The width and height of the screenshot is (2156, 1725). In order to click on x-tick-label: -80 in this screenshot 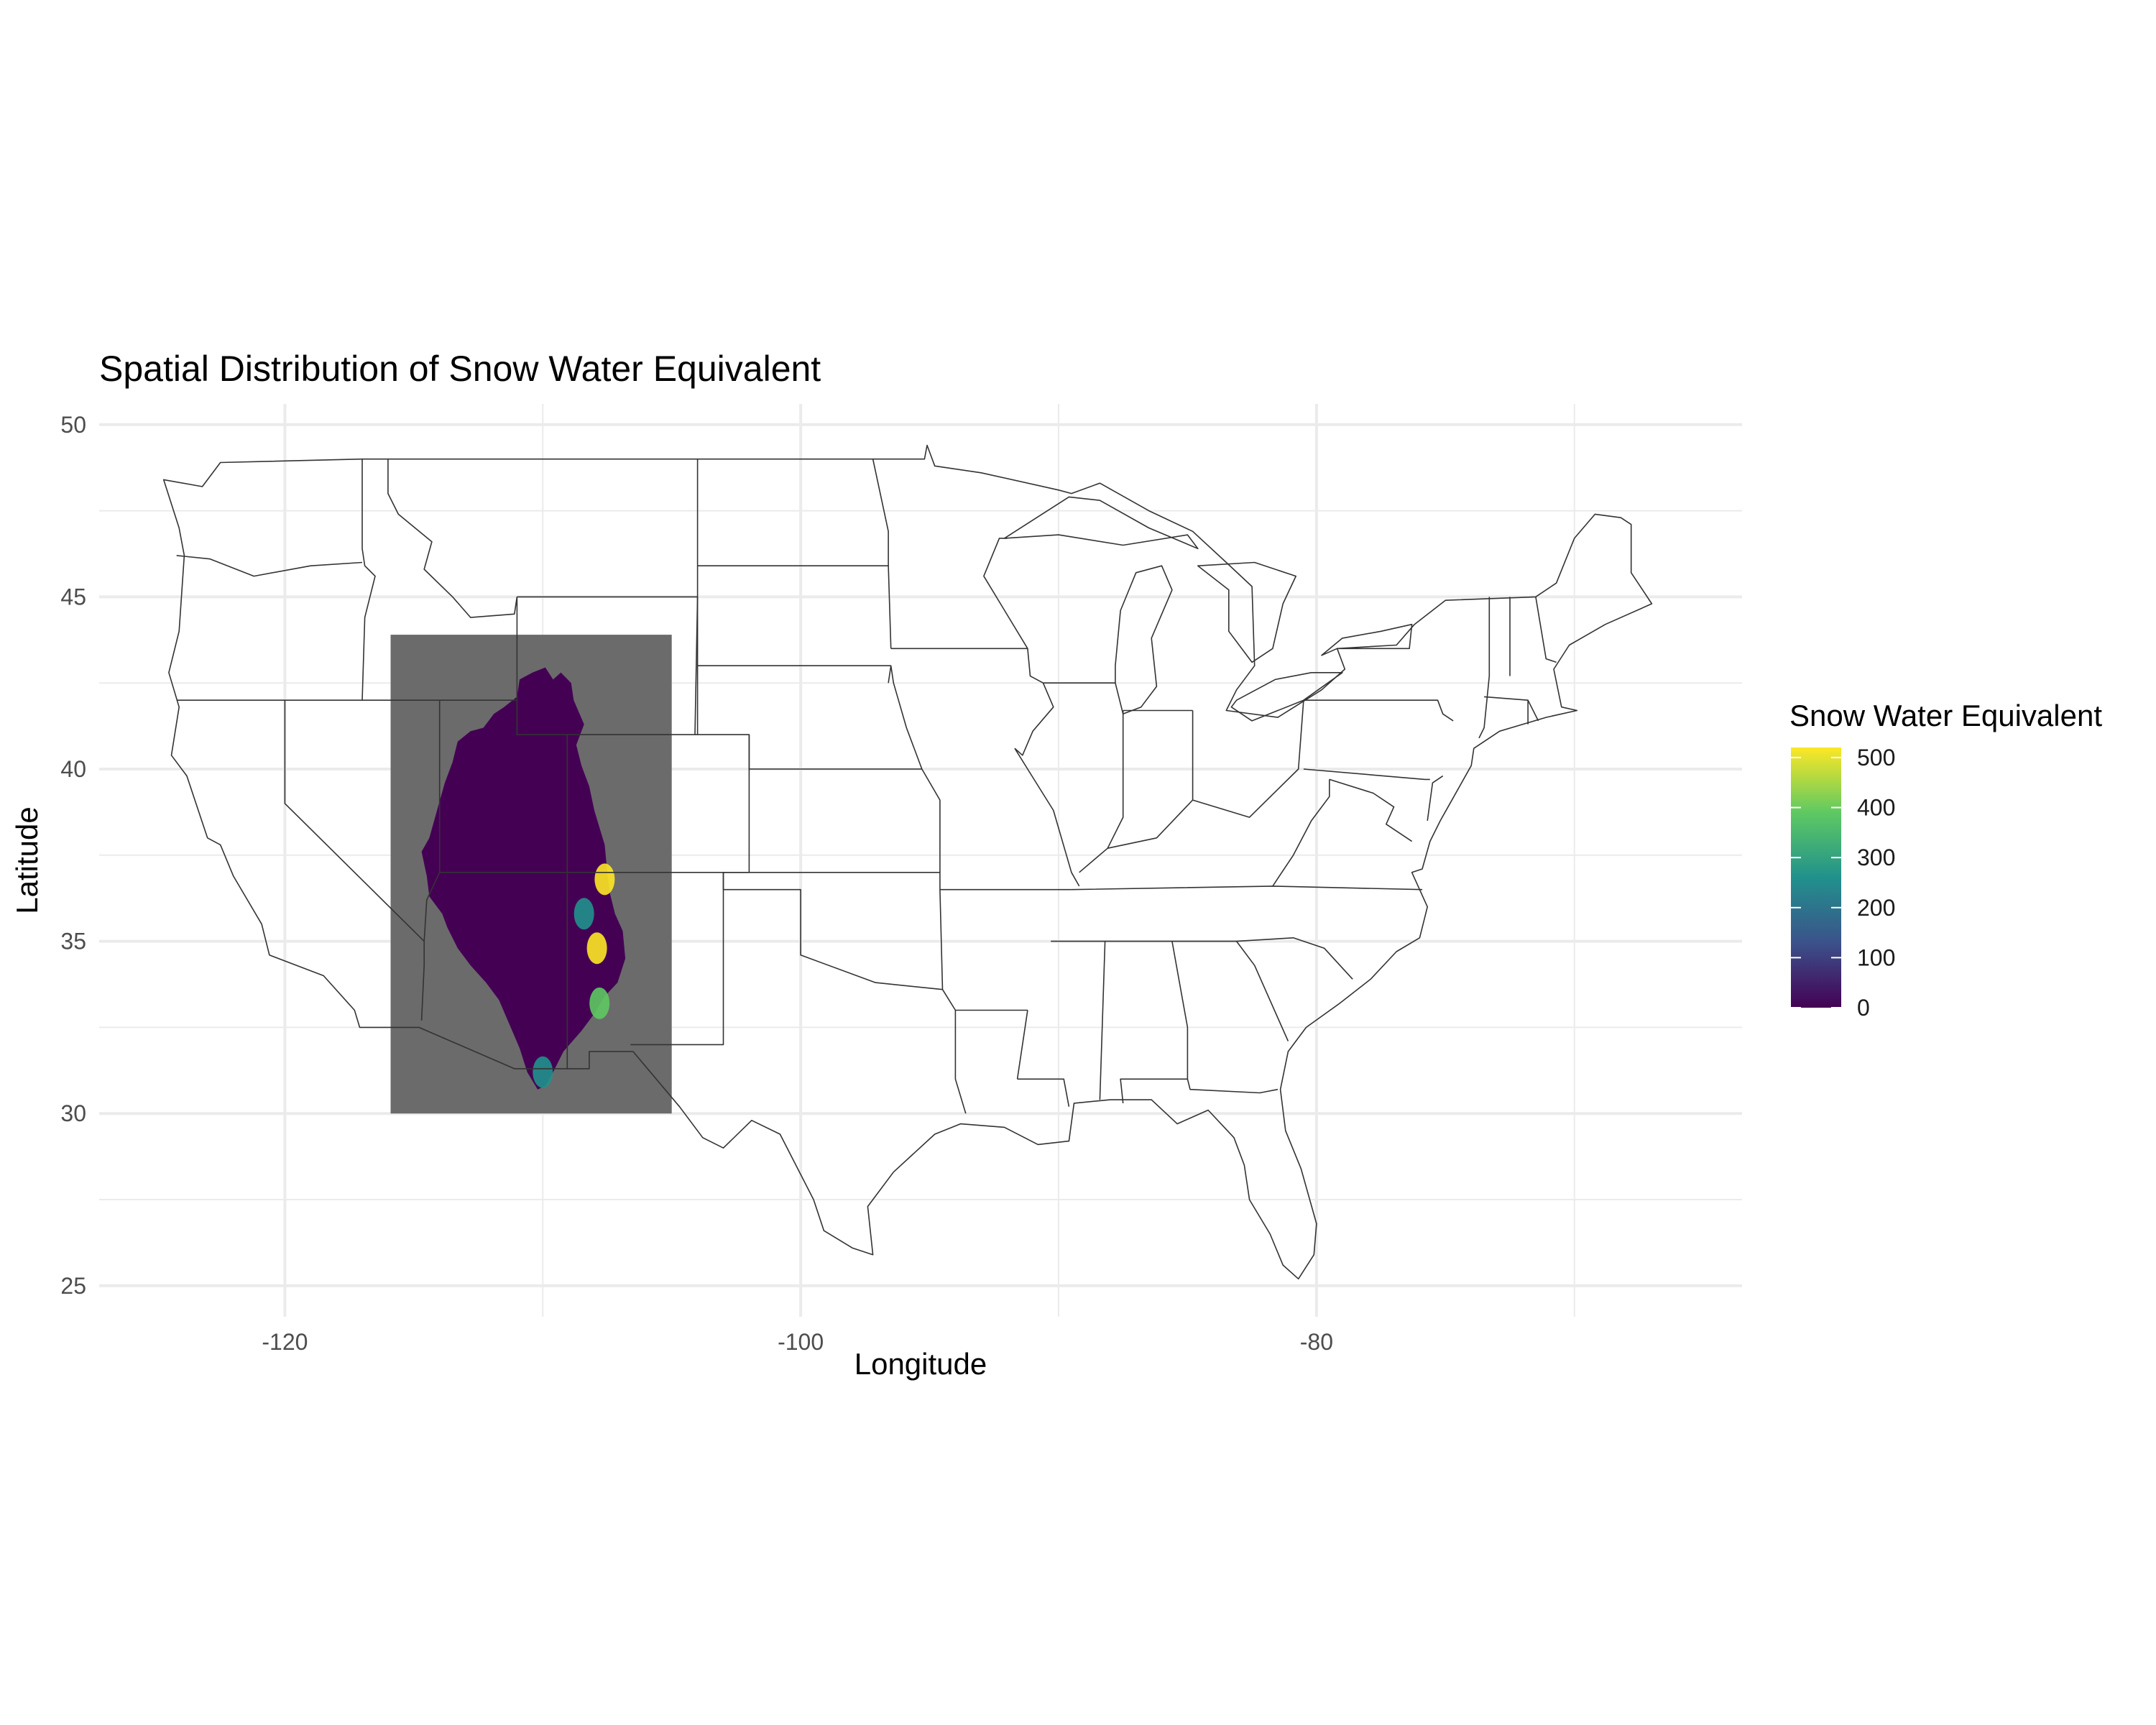, I will do `click(1316, 1342)`.